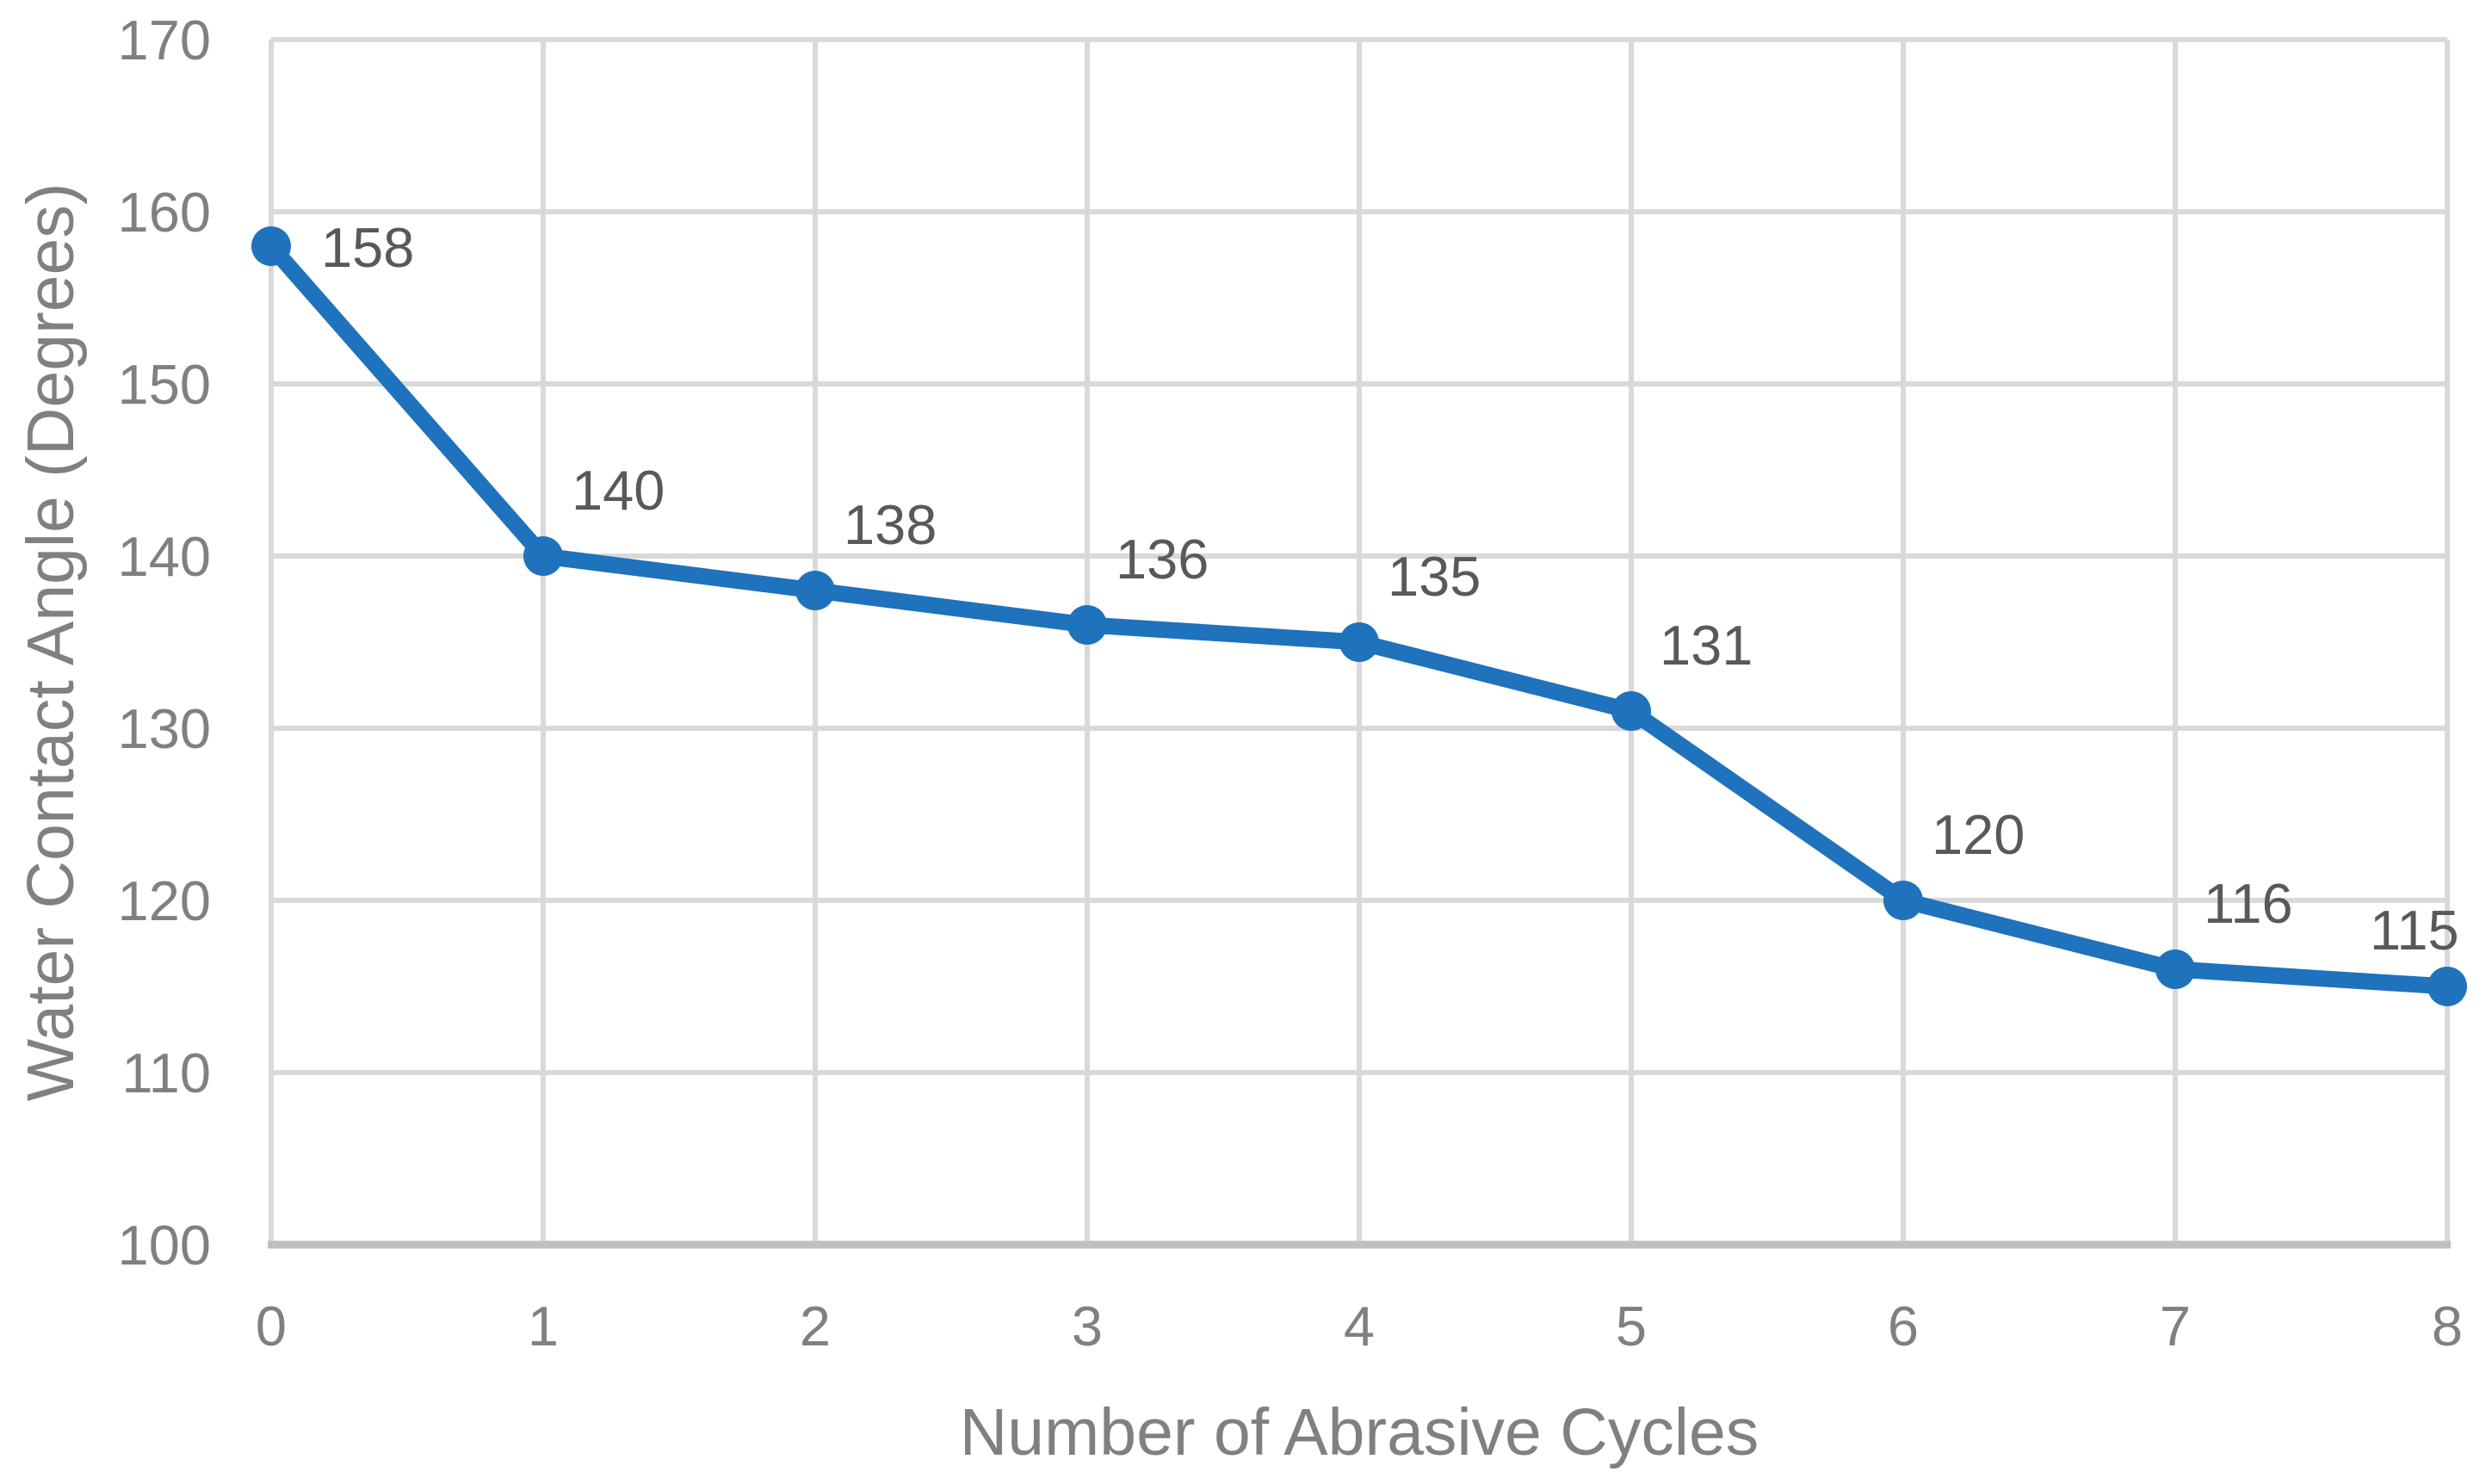  I want to click on x-tick-label: 7, so click(2175, 1326).